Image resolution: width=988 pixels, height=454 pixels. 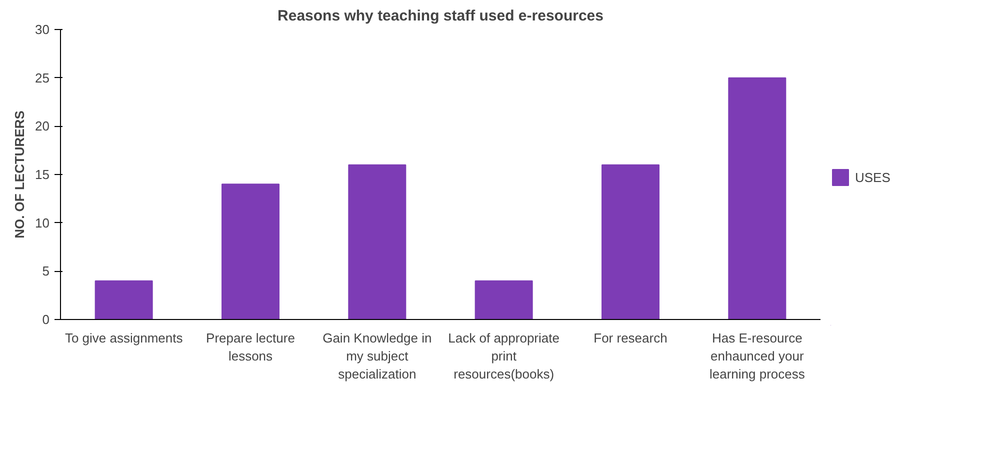 What do you see at coordinates (42, 174) in the screenshot?
I see `y-tick-label: 15` at bounding box center [42, 174].